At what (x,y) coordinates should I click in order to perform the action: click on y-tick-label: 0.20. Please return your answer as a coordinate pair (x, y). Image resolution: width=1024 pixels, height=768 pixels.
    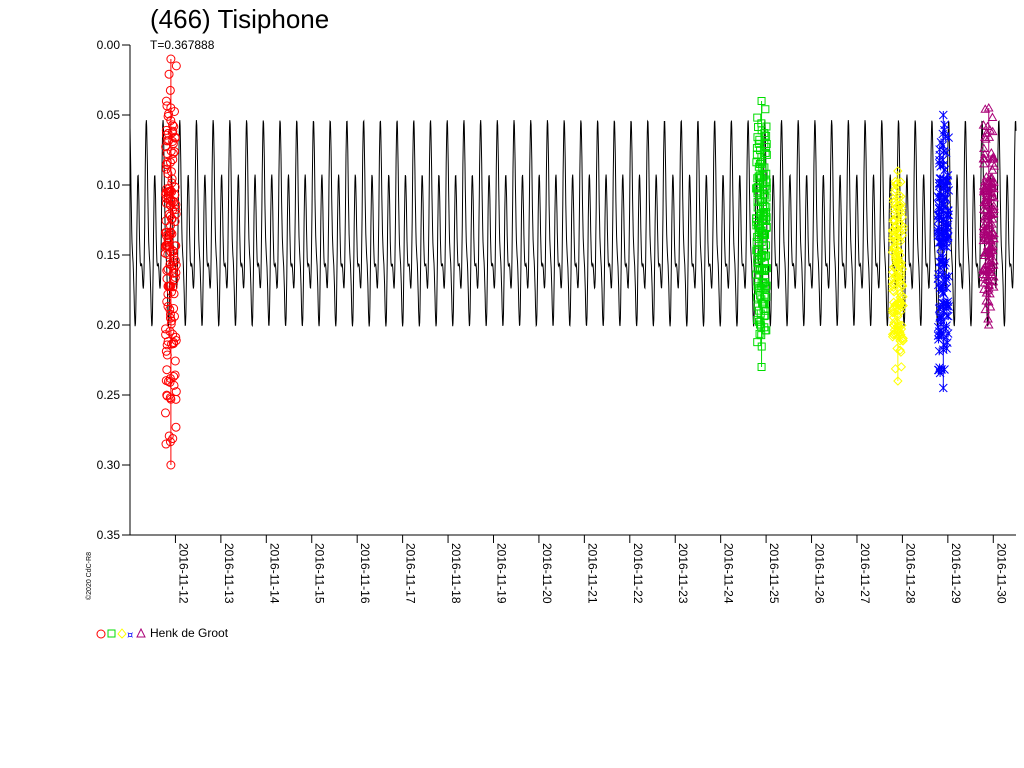
    Looking at the image, I should click on (109, 325).